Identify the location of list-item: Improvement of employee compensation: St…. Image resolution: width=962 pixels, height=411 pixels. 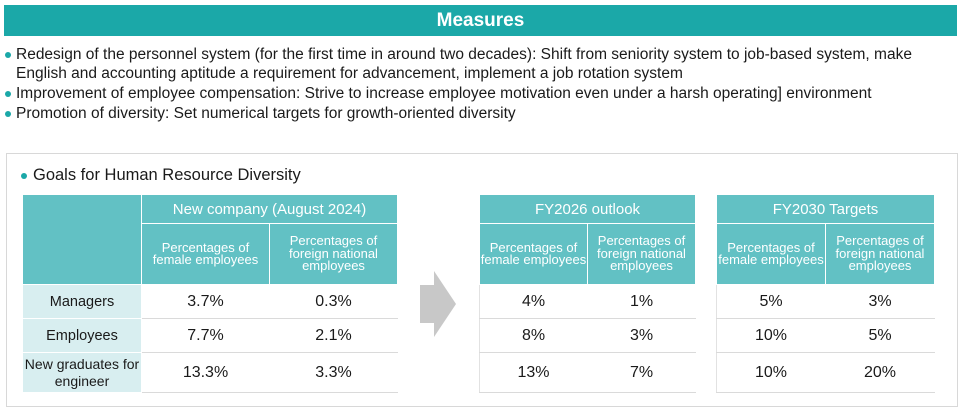
(479, 93).